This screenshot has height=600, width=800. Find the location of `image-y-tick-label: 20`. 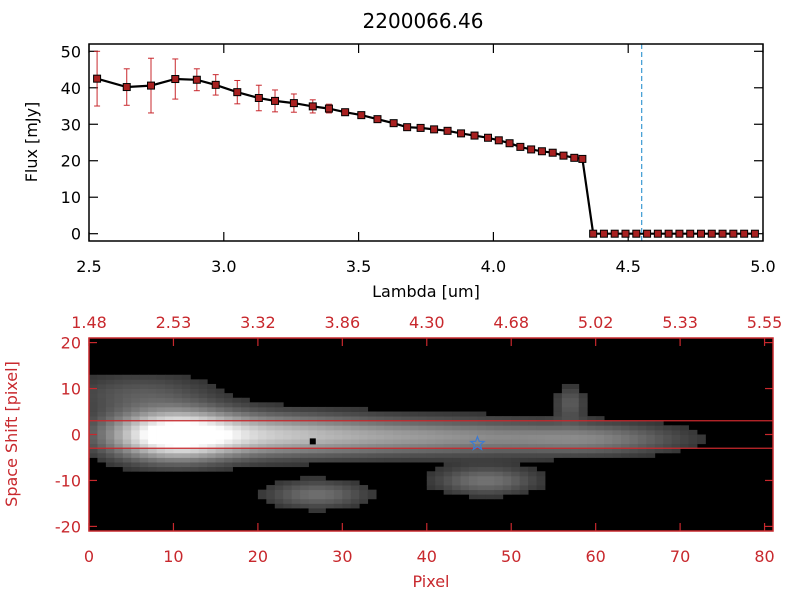

image-y-tick-label: 20 is located at coordinates (71, 343).